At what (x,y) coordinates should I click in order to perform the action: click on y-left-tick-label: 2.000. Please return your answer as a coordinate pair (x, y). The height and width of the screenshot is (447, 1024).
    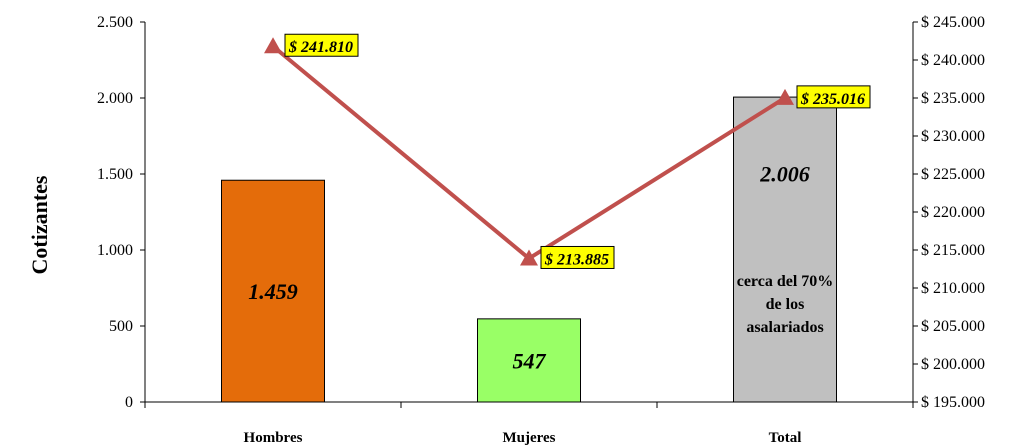
    Looking at the image, I should click on (115, 98).